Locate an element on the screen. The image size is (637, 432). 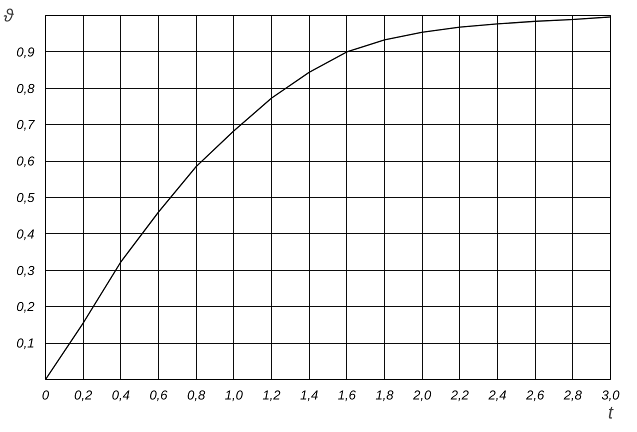
x-tick-label: 1,6 is located at coordinates (347, 395).